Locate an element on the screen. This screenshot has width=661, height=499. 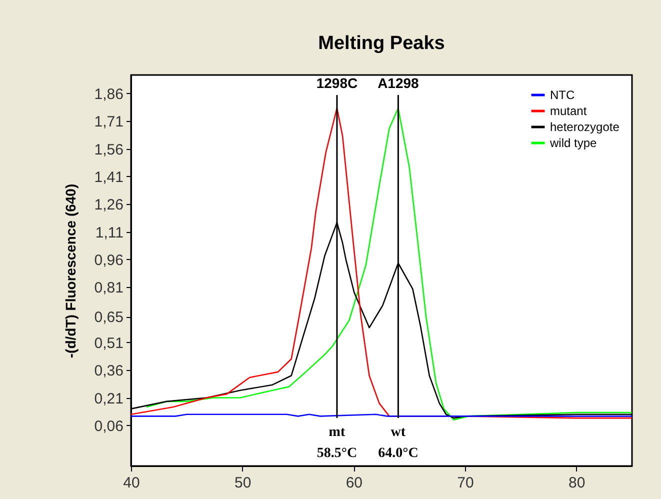
x-tick-label: 70 is located at coordinates (465, 483).